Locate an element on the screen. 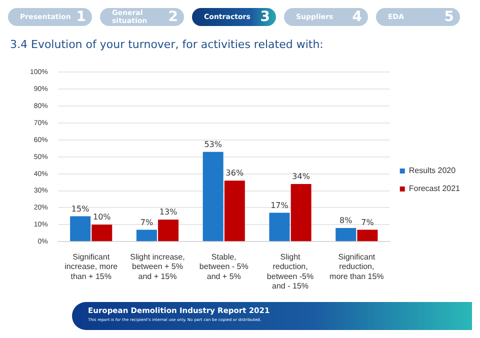 The image size is (480, 338). x-tick-label: Slight reduction, between -5% and - 15% is located at coordinates (290, 271).